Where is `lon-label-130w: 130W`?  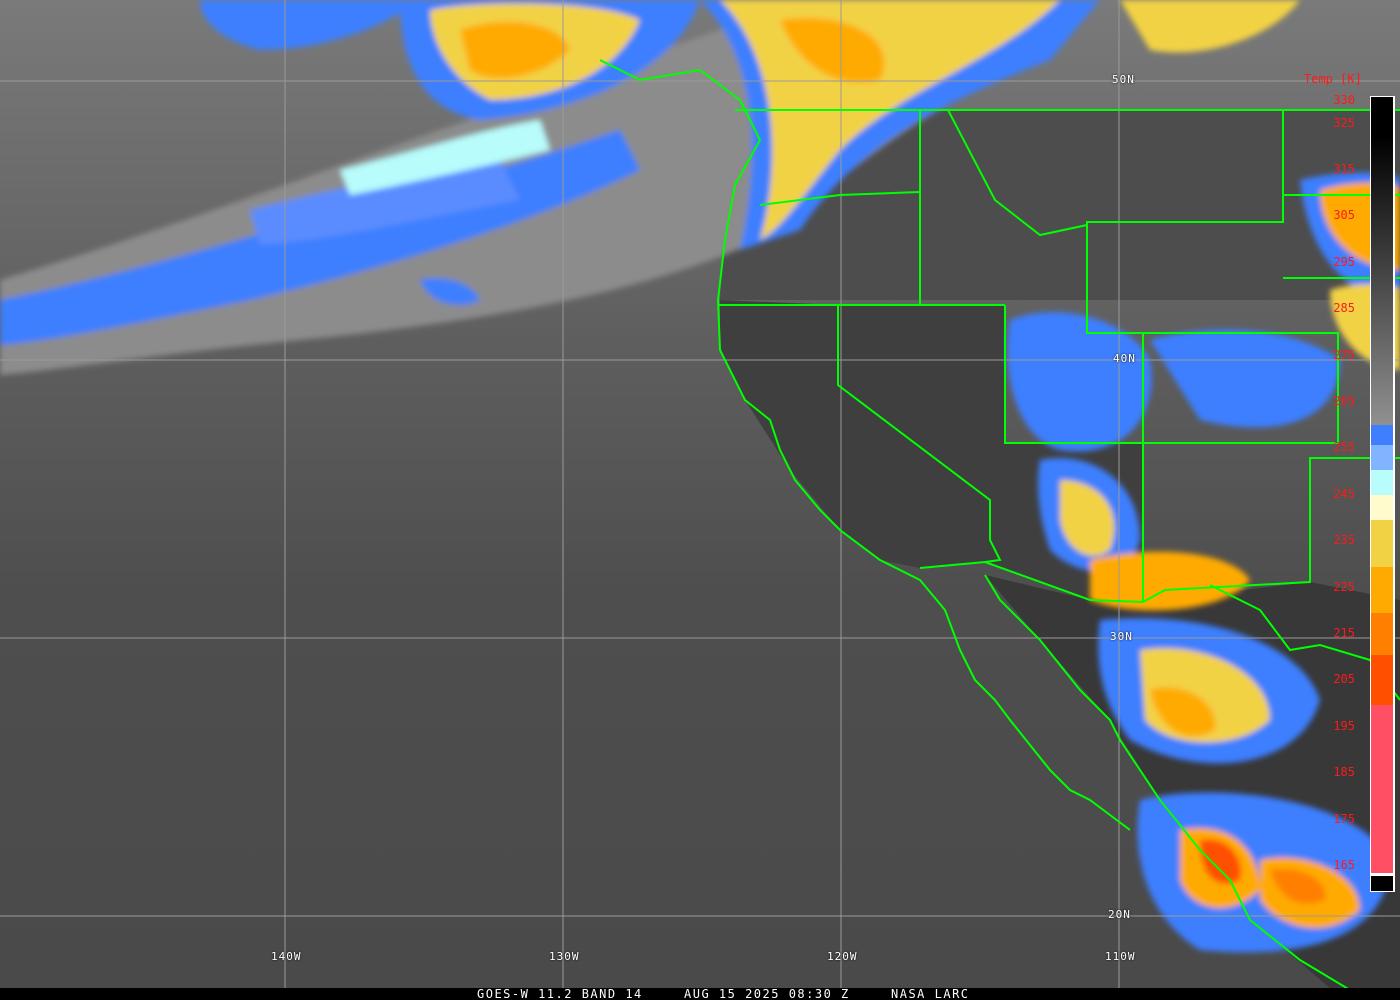 lon-label-130w: 130W is located at coordinates (564, 956).